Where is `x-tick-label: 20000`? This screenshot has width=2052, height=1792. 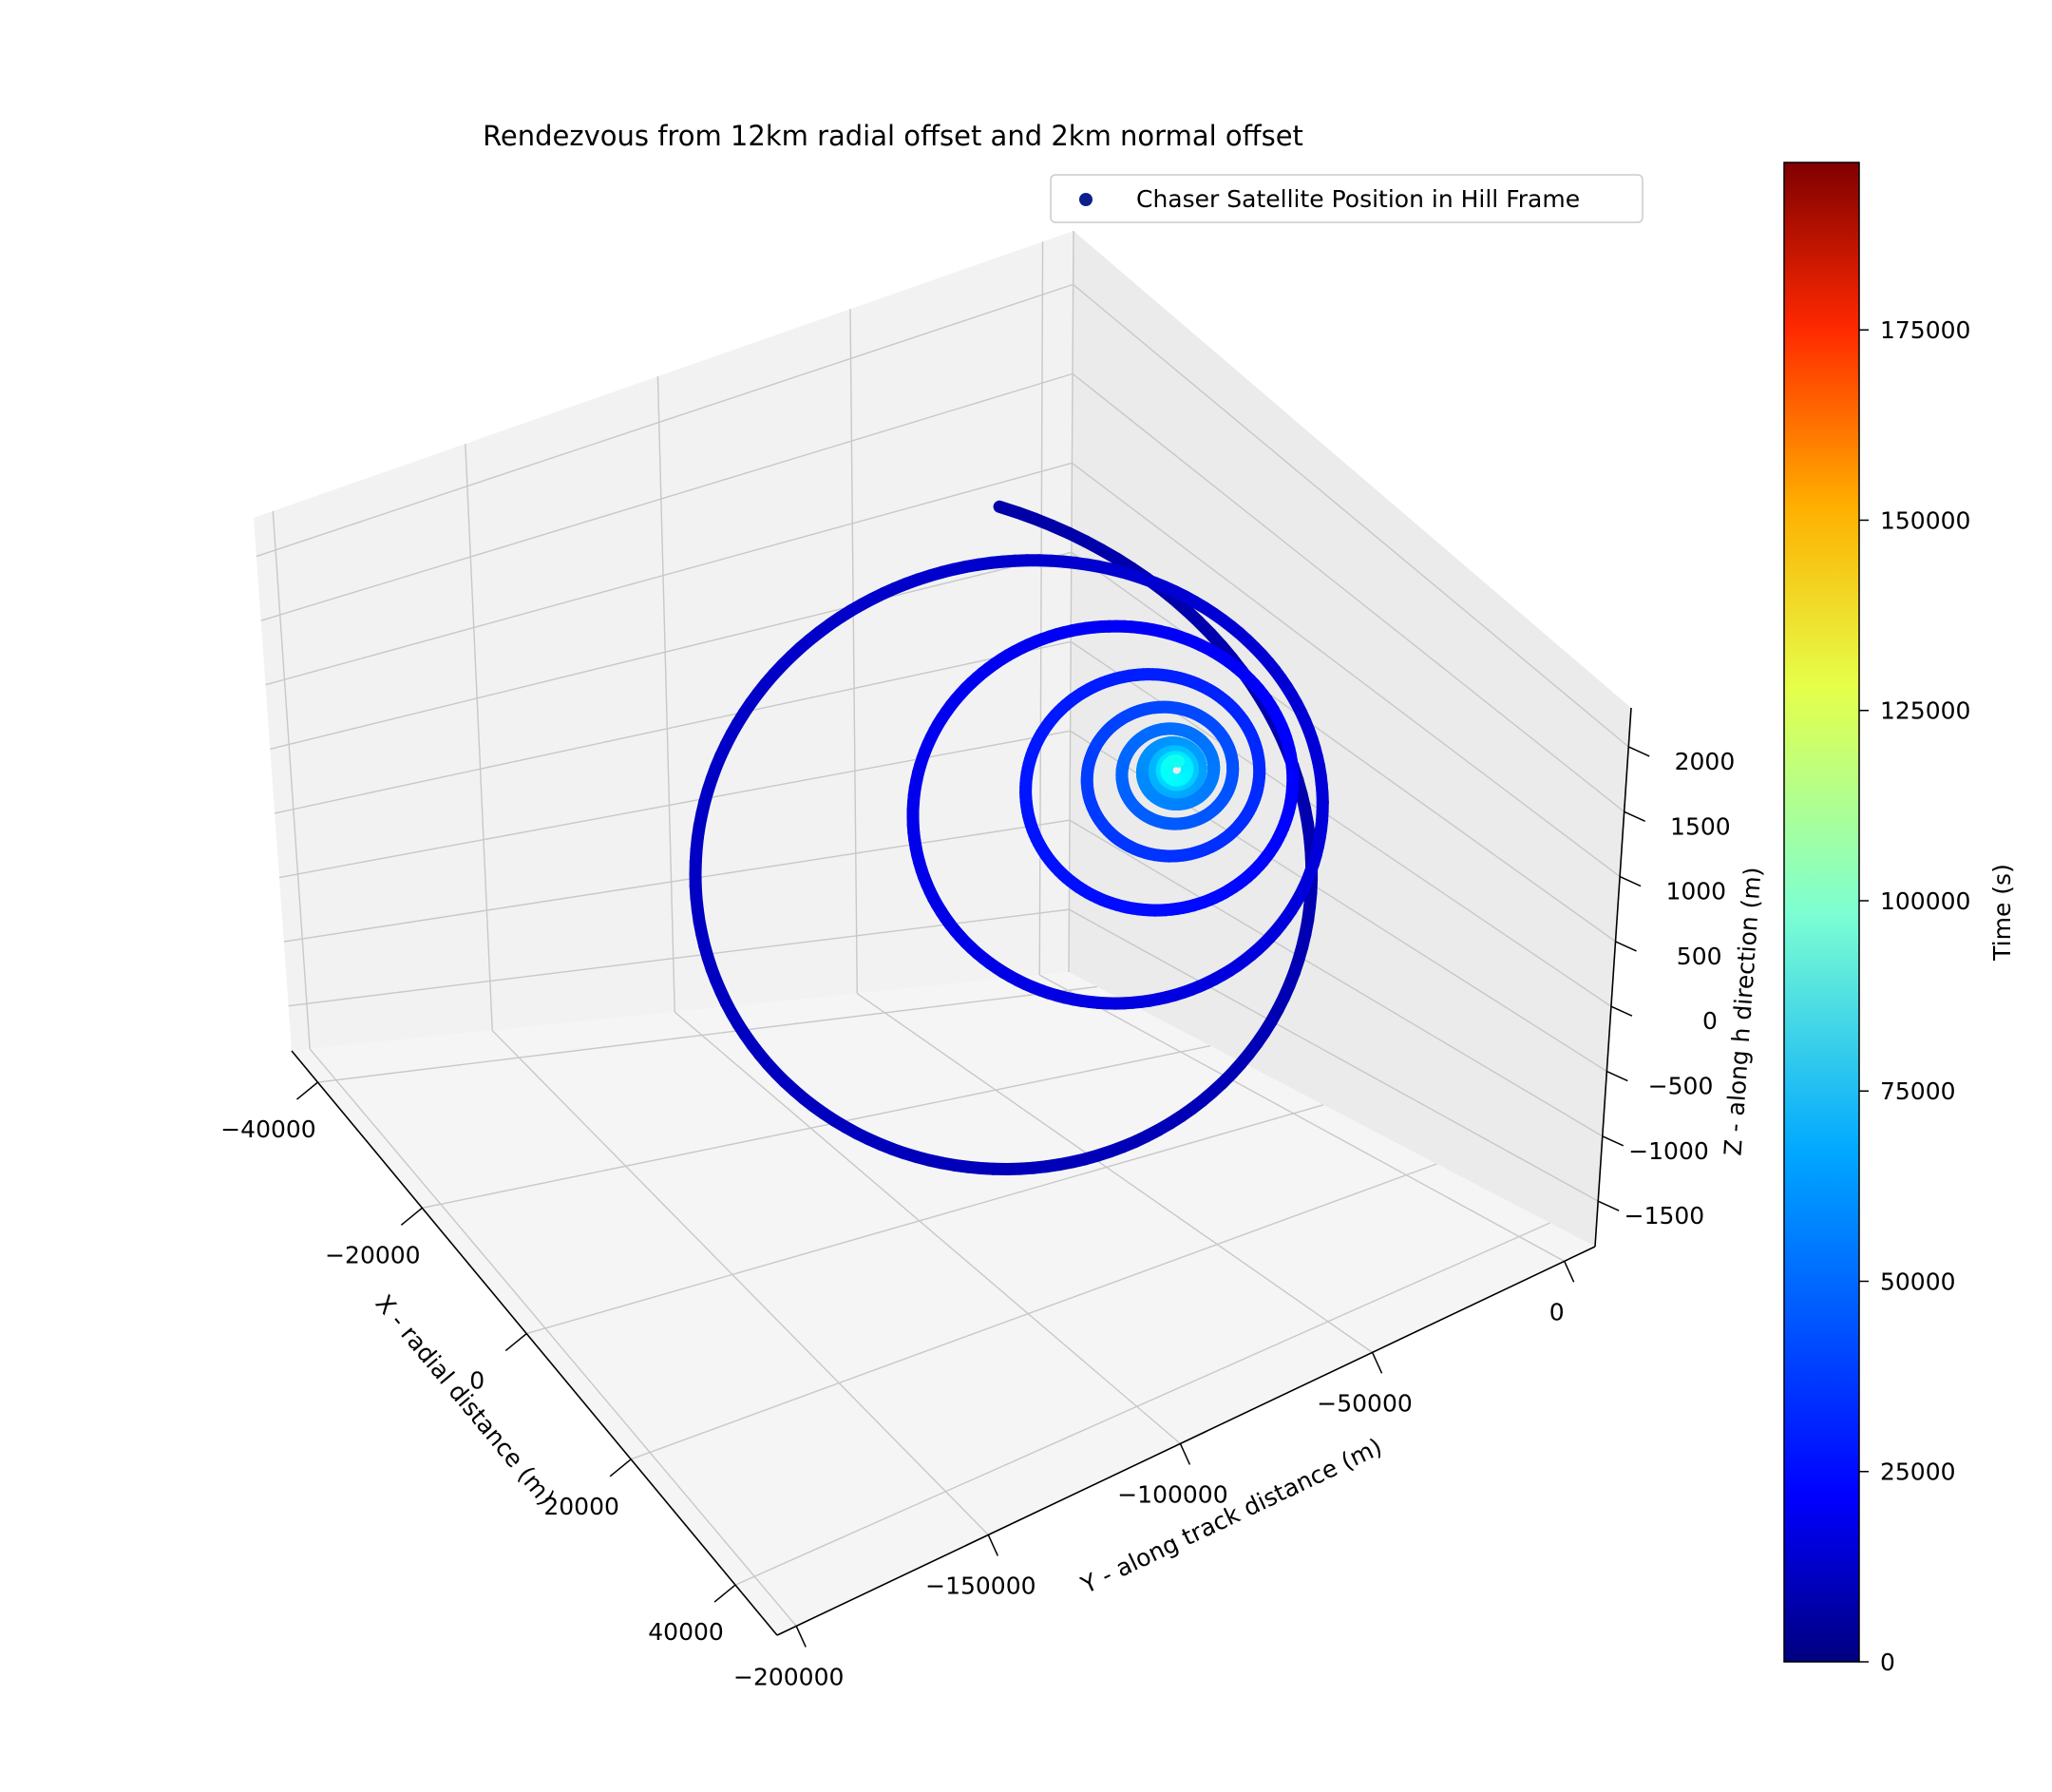 x-tick-label: 20000 is located at coordinates (581, 1507).